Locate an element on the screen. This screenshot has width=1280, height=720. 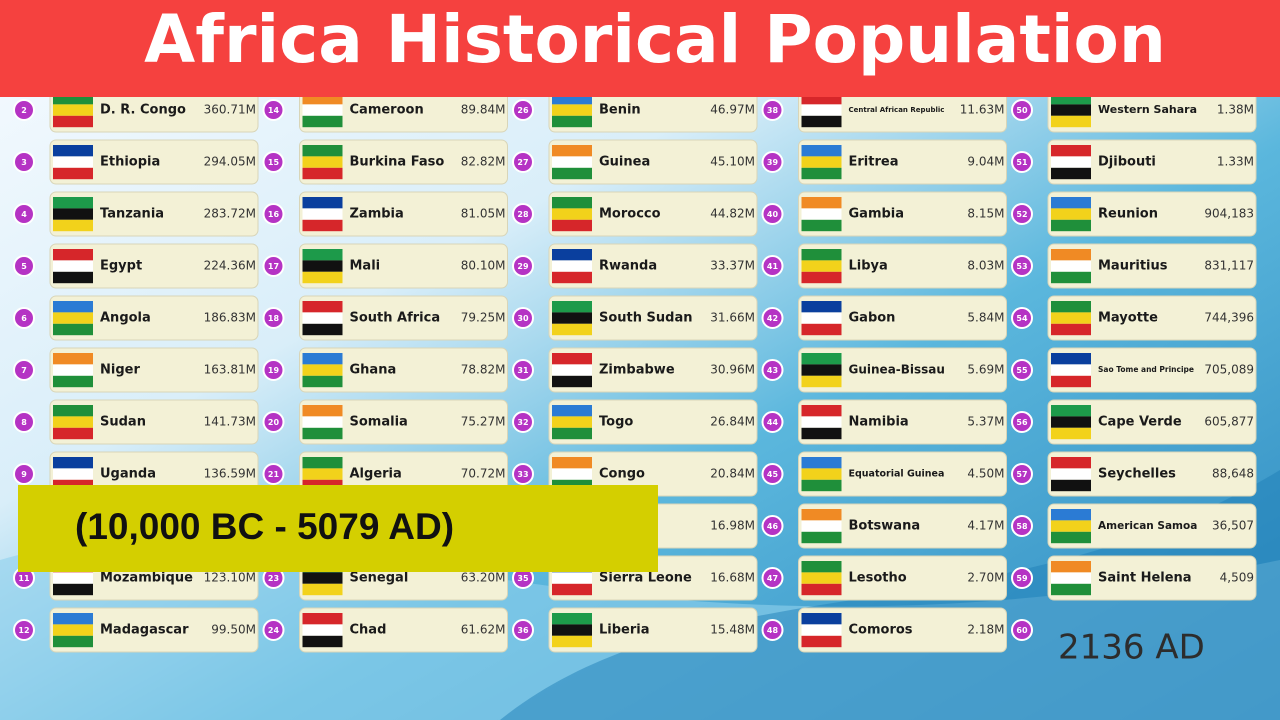
rank: 4 is located at coordinates (24, 214).